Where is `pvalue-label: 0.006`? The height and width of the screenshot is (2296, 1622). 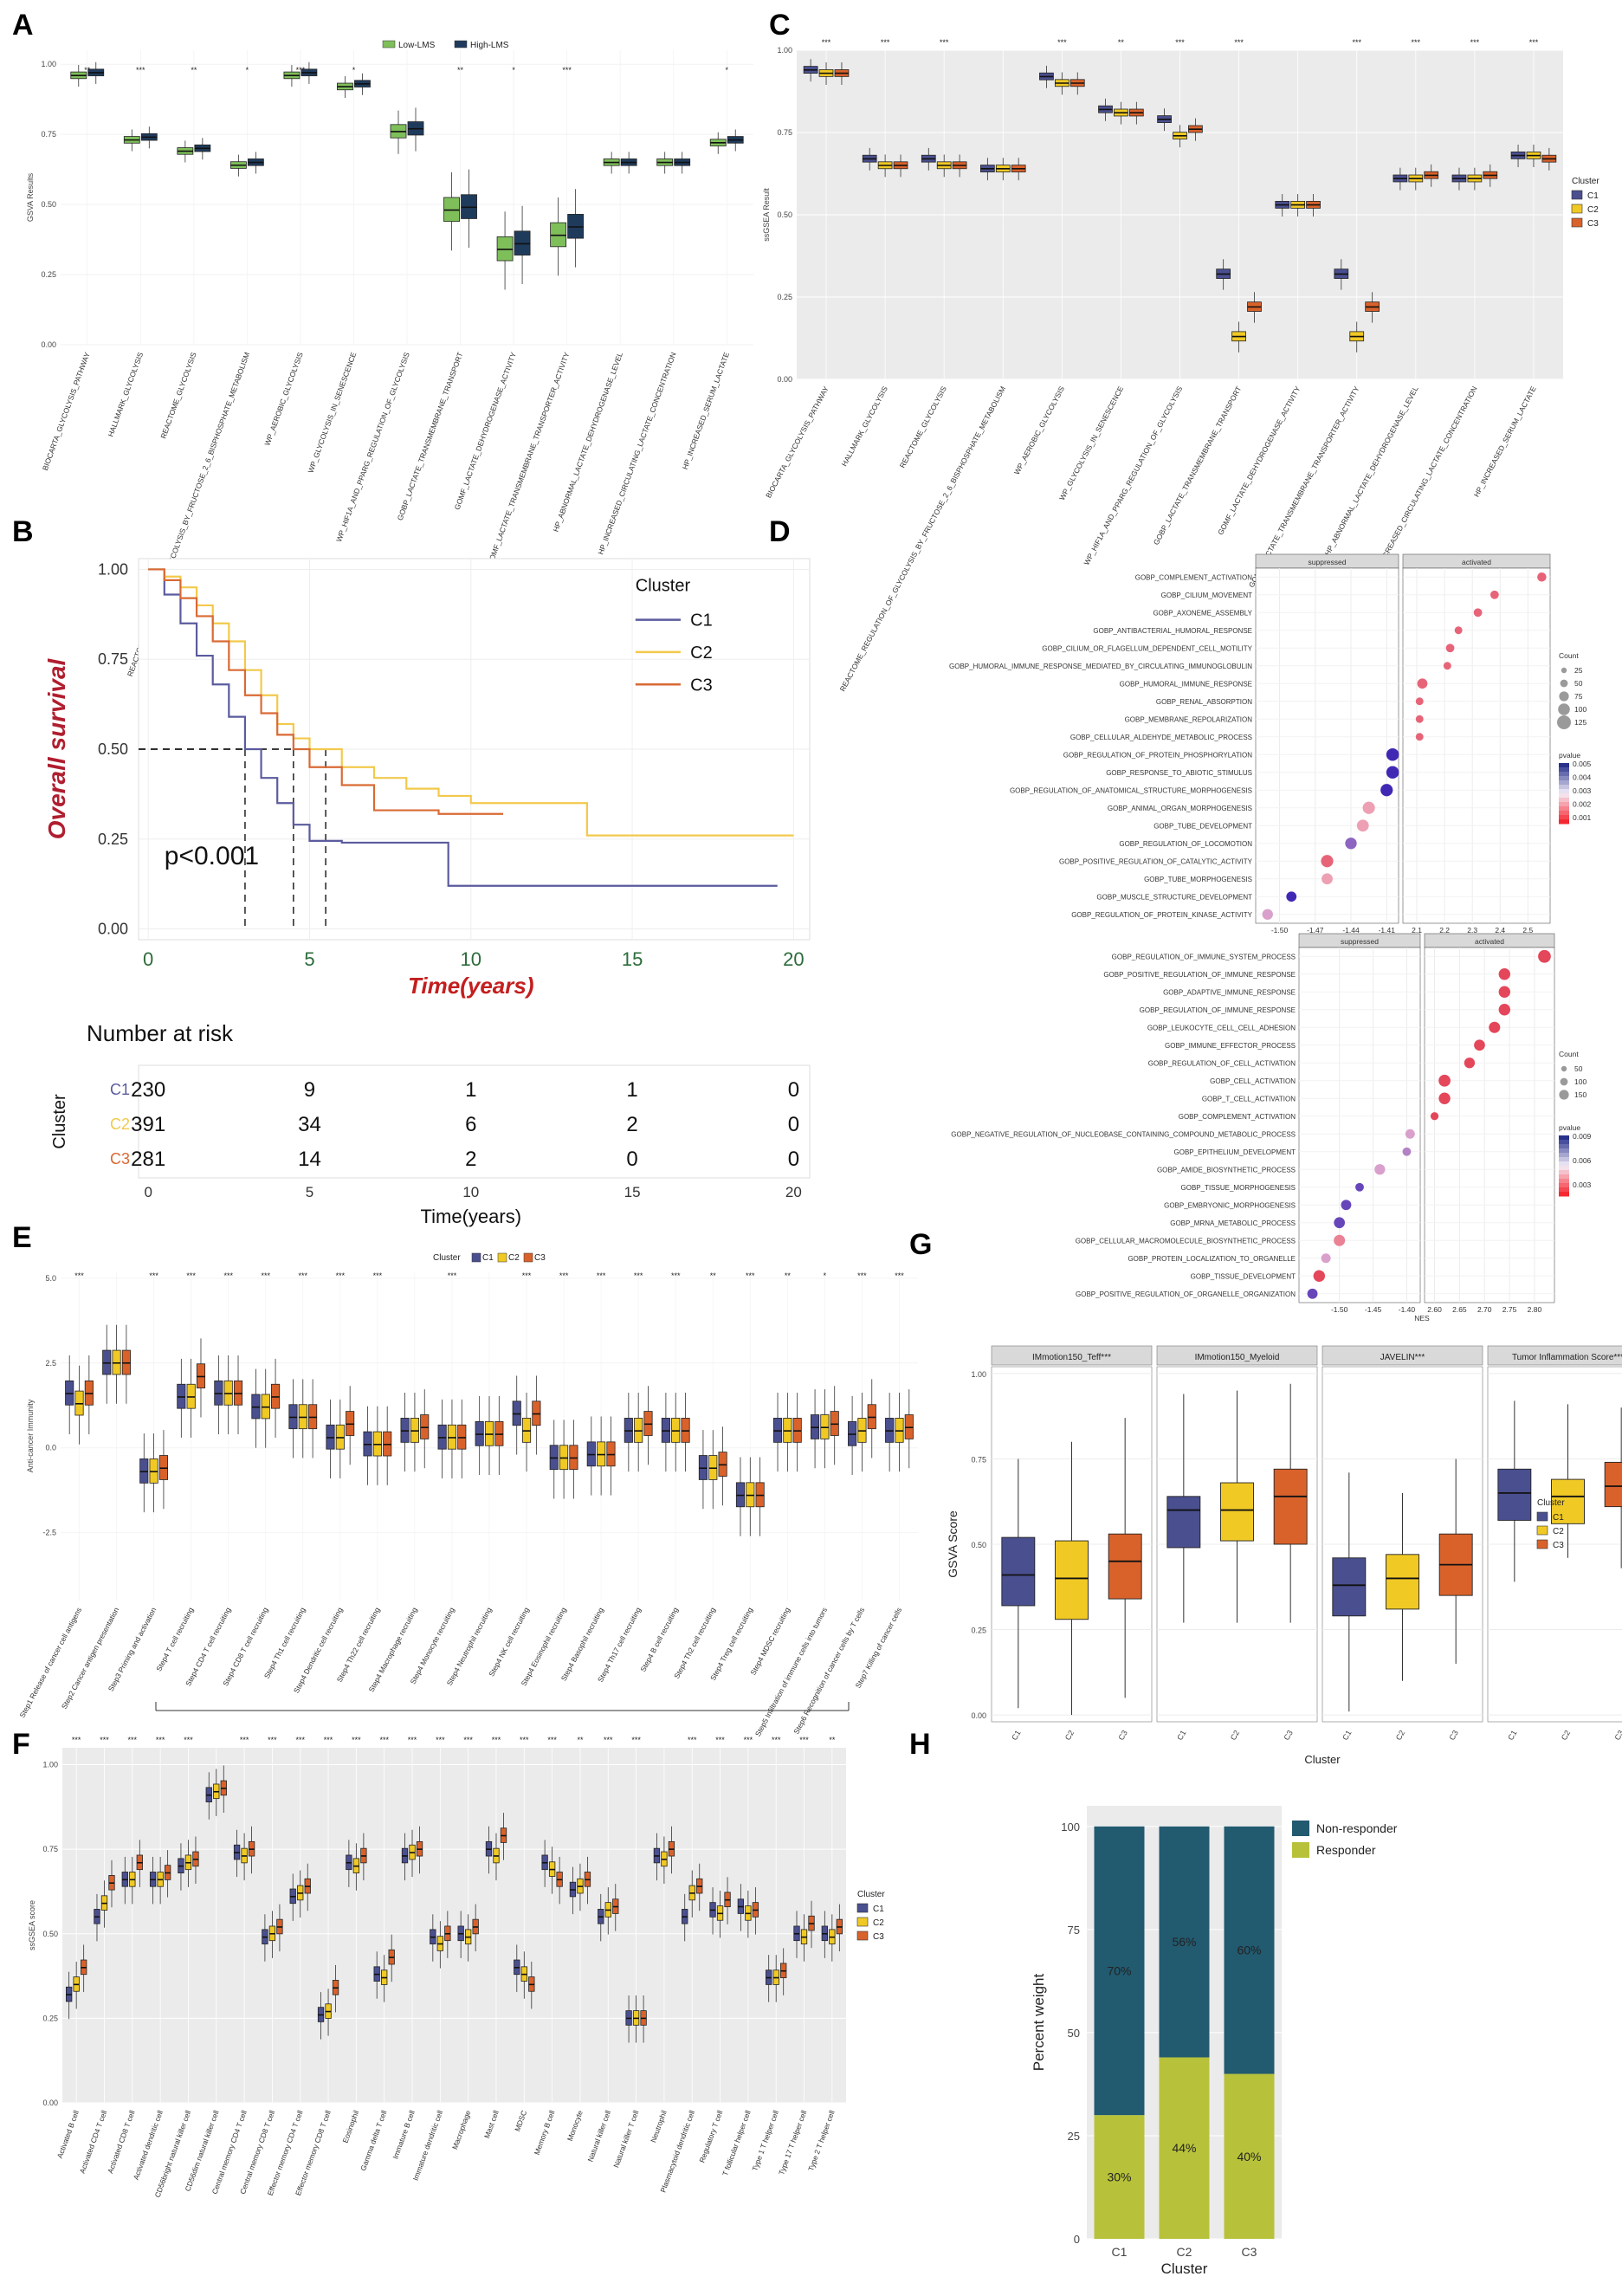
pvalue-label: 0.006 is located at coordinates (1583, 1160).